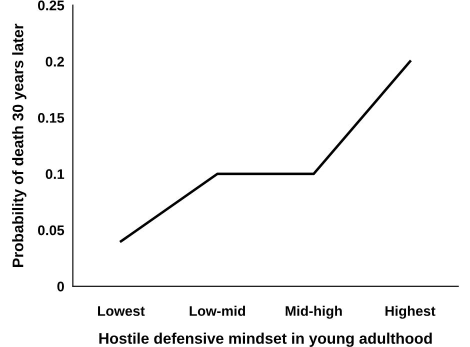 The image size is (470, 347). What do you see at coordinates (51, 5) in the screenshot?
I see `y-tick-label: 0.25` at bounding box center [51, 5].